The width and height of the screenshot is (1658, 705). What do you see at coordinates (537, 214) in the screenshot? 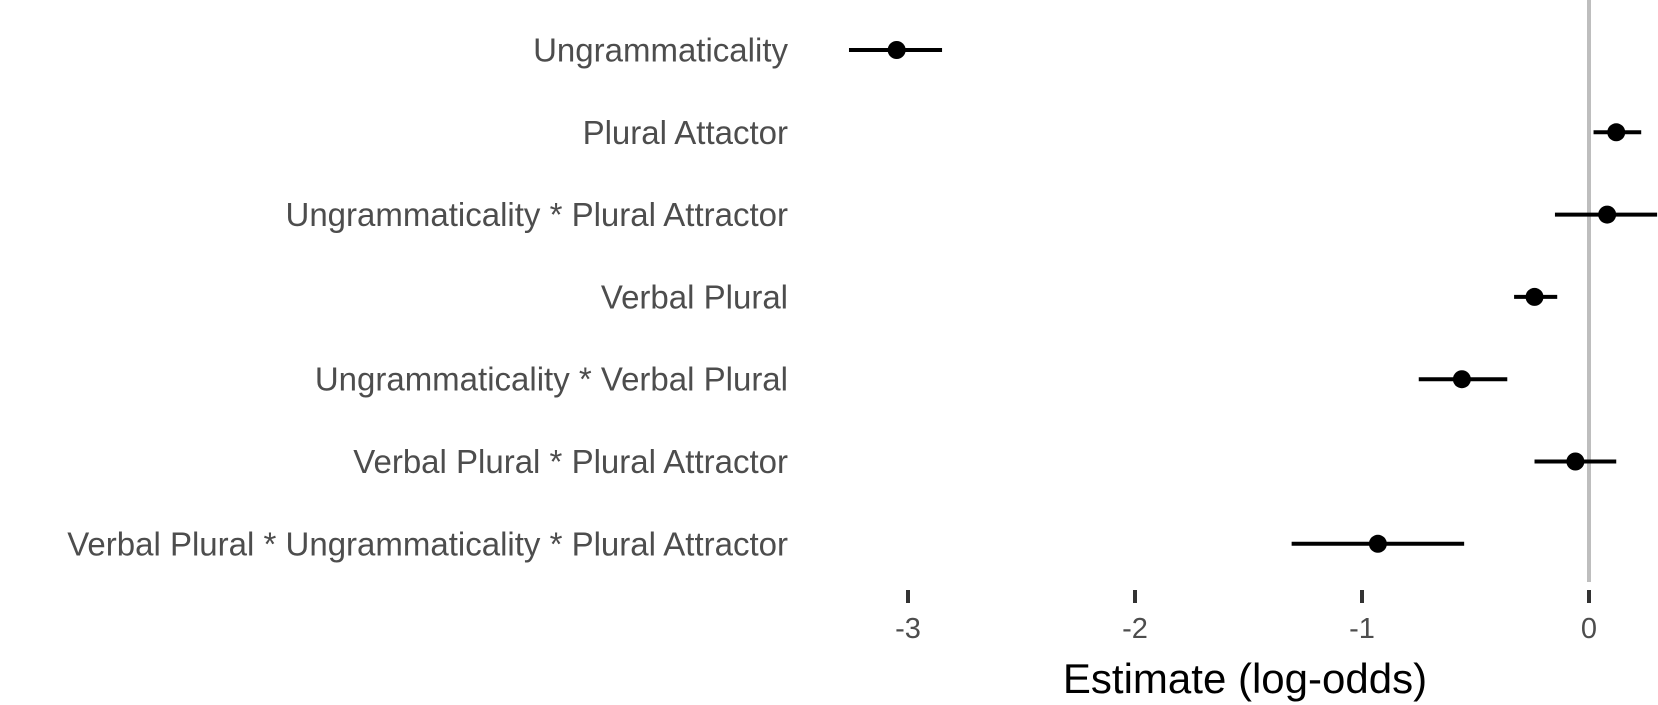
I see `term-label: Ungrammaticality * Plural Attractor` at bounding box center [537, 214].